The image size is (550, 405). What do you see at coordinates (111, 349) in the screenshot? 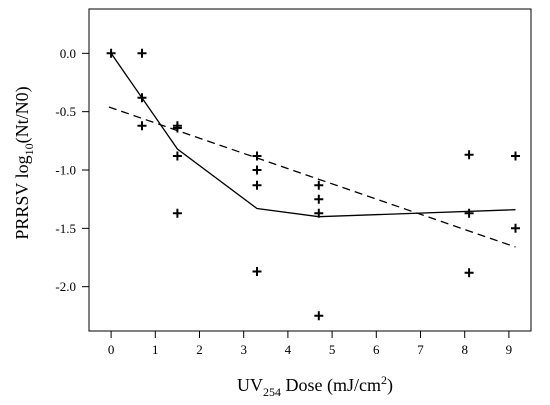
I see `x-tick-label: 0` at bounding box center [111, 349].